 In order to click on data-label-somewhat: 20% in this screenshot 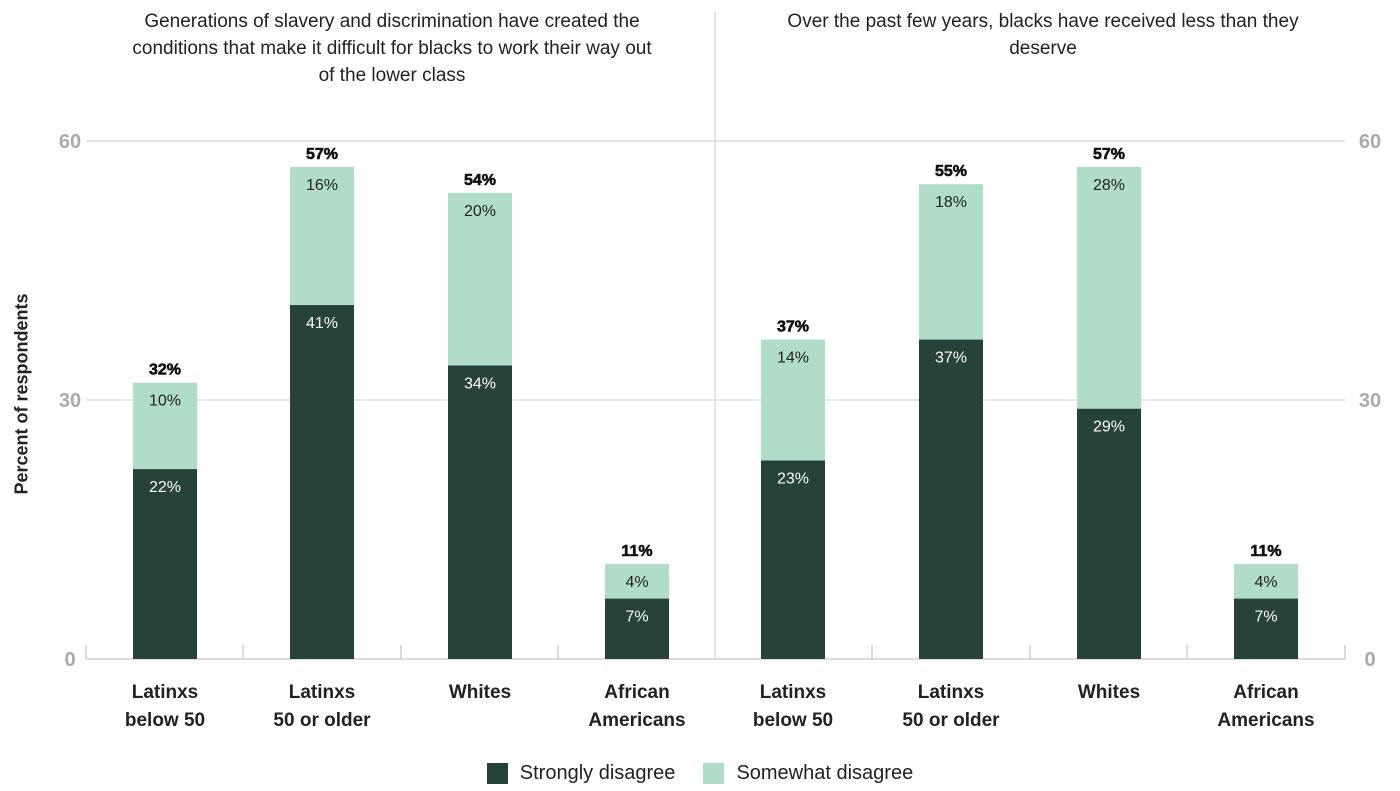, I will do `click(480, 211)`.